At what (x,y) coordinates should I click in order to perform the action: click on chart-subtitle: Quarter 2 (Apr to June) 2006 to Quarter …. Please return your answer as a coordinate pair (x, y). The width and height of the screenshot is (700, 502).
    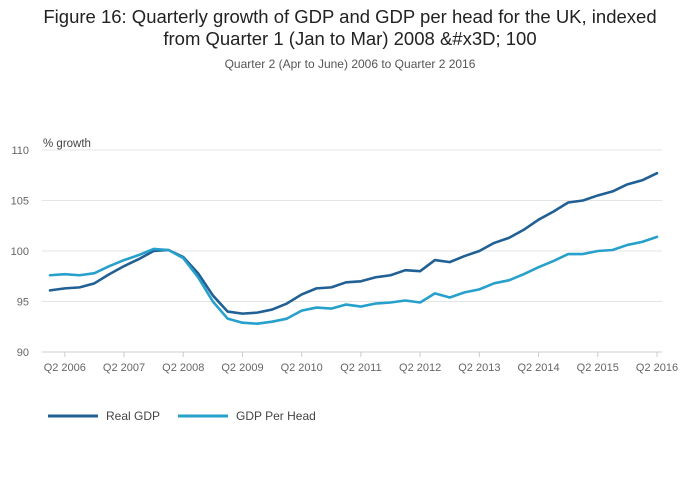
    Looking at the image, I should click on (350, 64).